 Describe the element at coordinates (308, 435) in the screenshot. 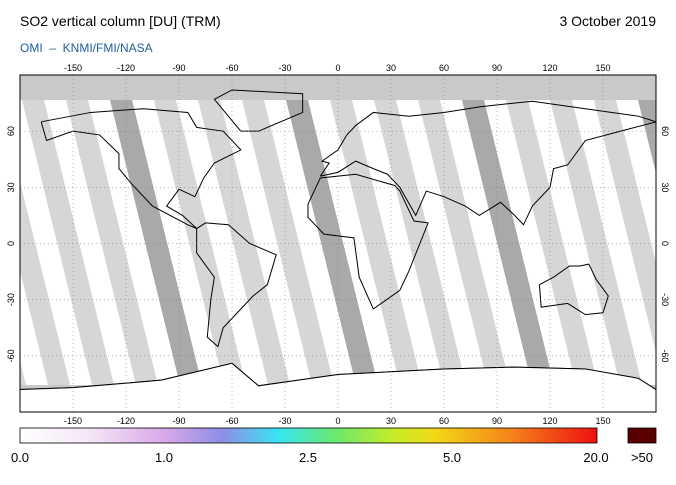

I see `colorbar` at that location.